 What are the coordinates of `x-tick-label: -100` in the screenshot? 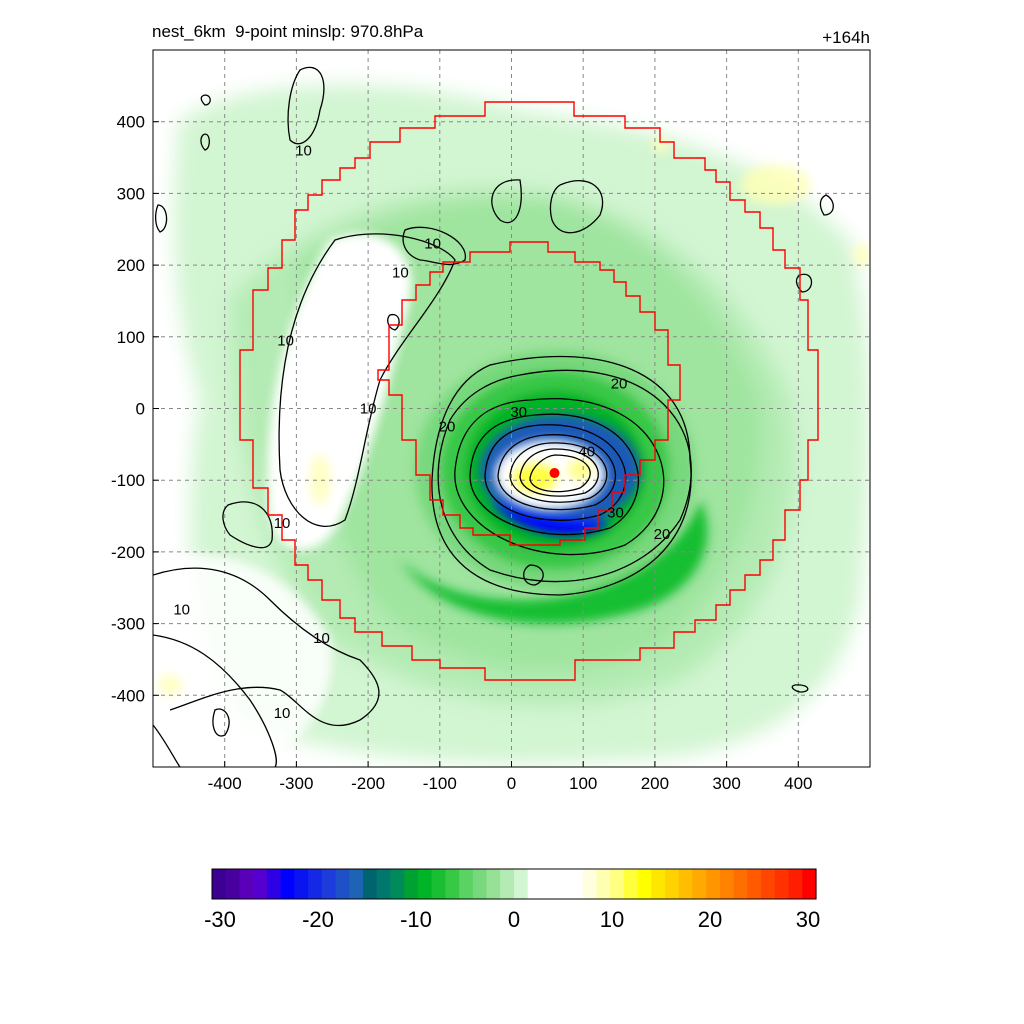 It's located at (440, 783).